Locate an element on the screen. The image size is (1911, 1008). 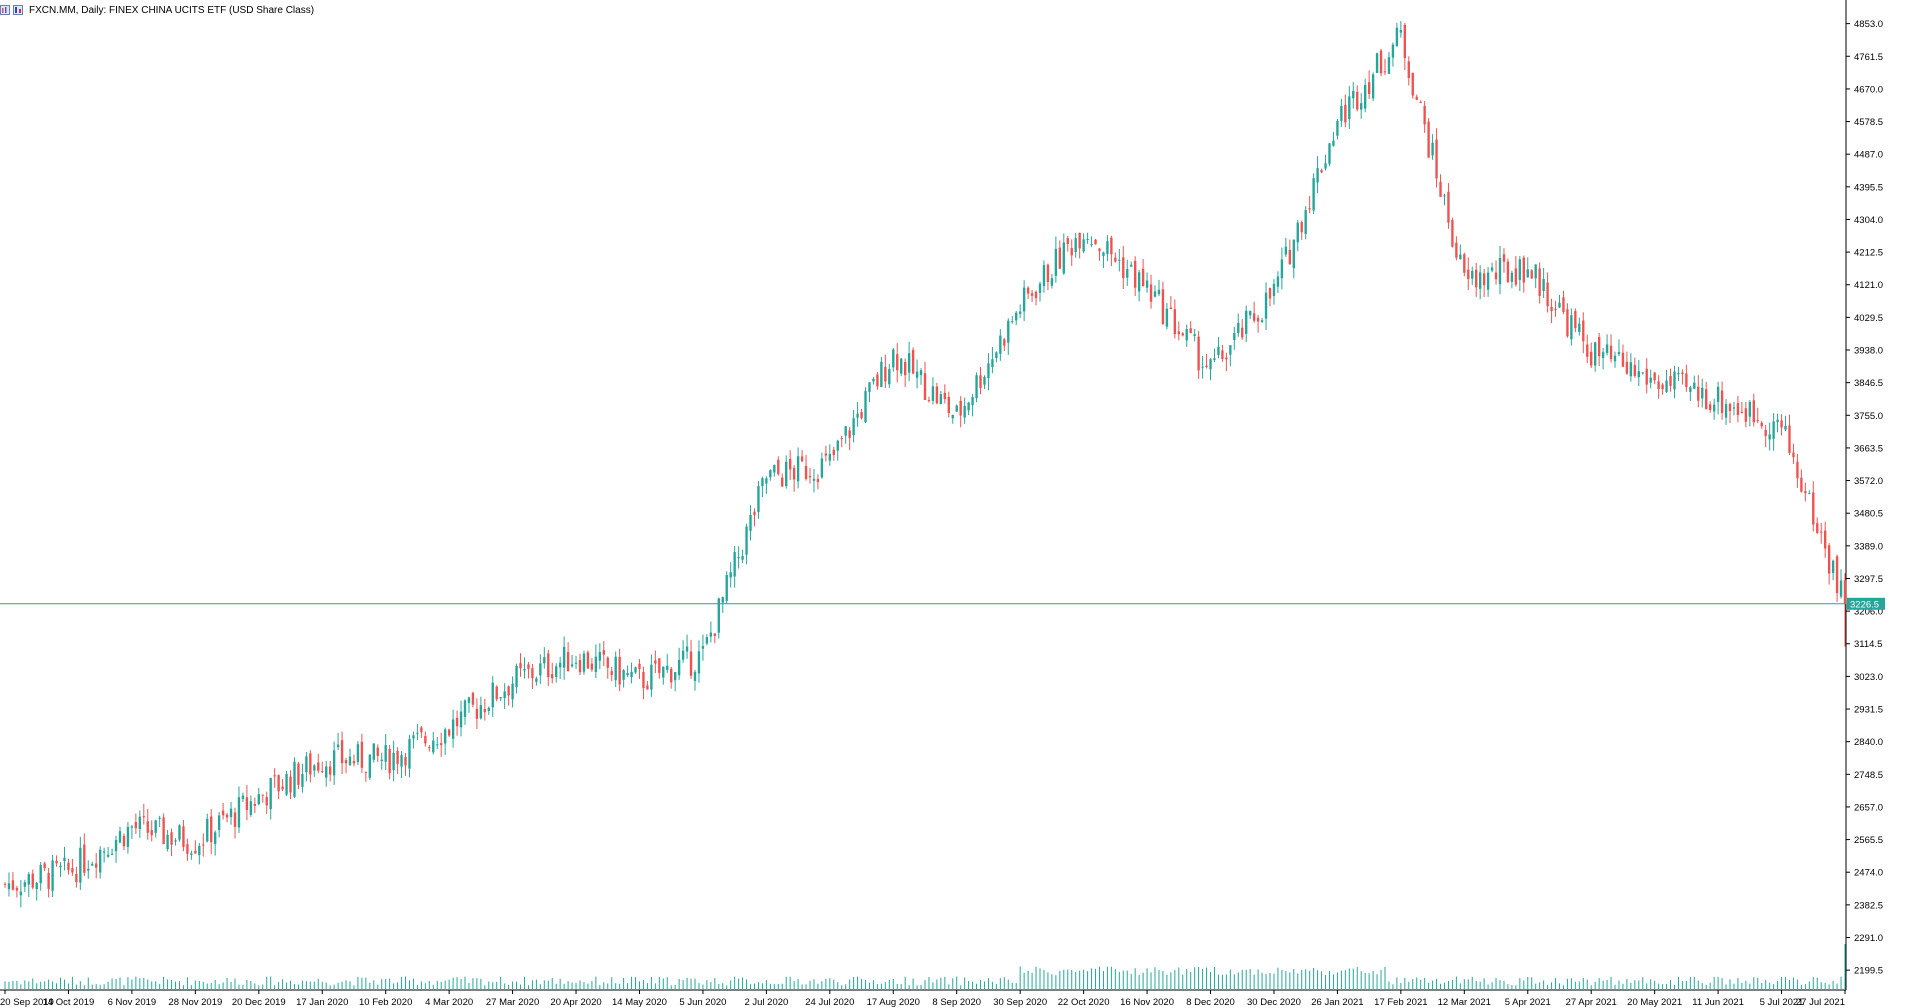
y-tick-label: 3846.5 is located at coordinates (1868, 383).